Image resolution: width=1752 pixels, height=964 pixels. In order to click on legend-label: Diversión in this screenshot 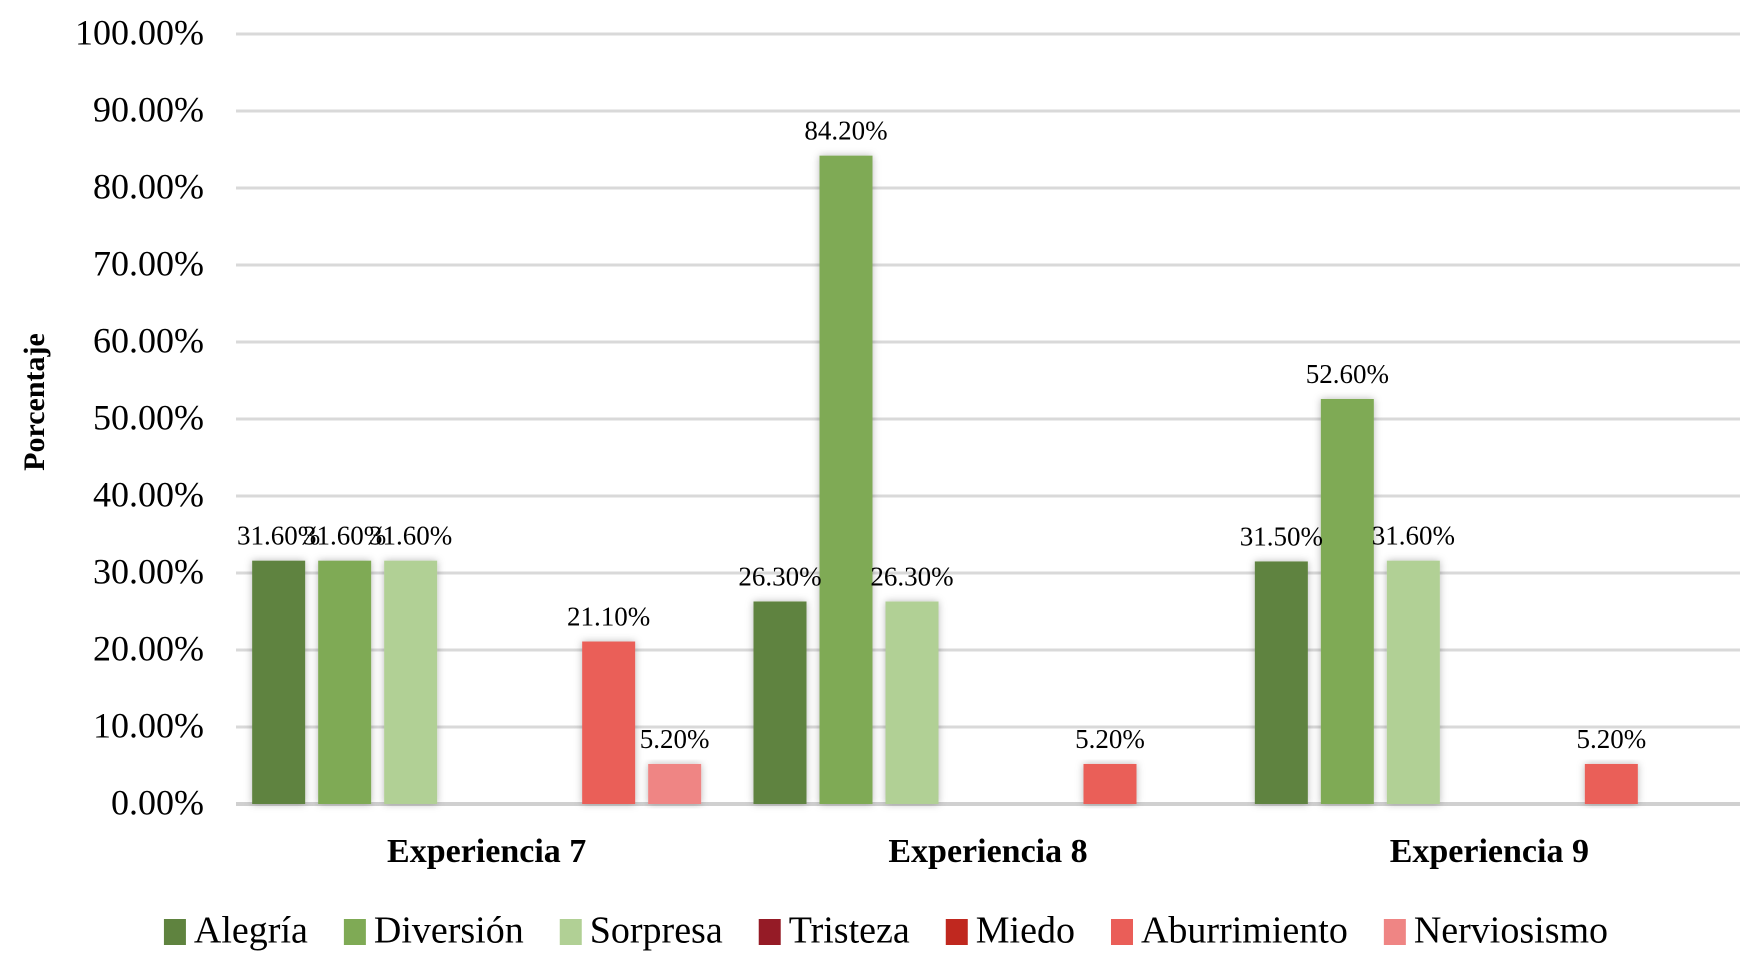, I will do `click(449, 931)`.